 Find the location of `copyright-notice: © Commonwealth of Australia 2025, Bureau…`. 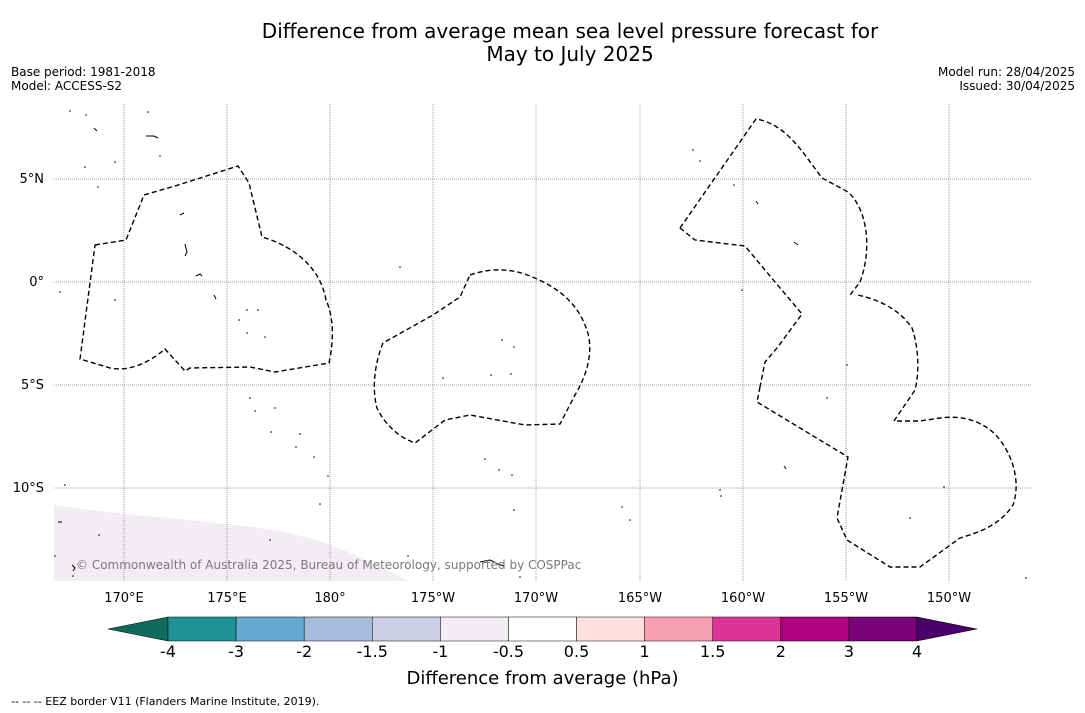

copyright-notice: © Commonwealth of Australia 2025, Bureau… is located at coordinates (329, 565).